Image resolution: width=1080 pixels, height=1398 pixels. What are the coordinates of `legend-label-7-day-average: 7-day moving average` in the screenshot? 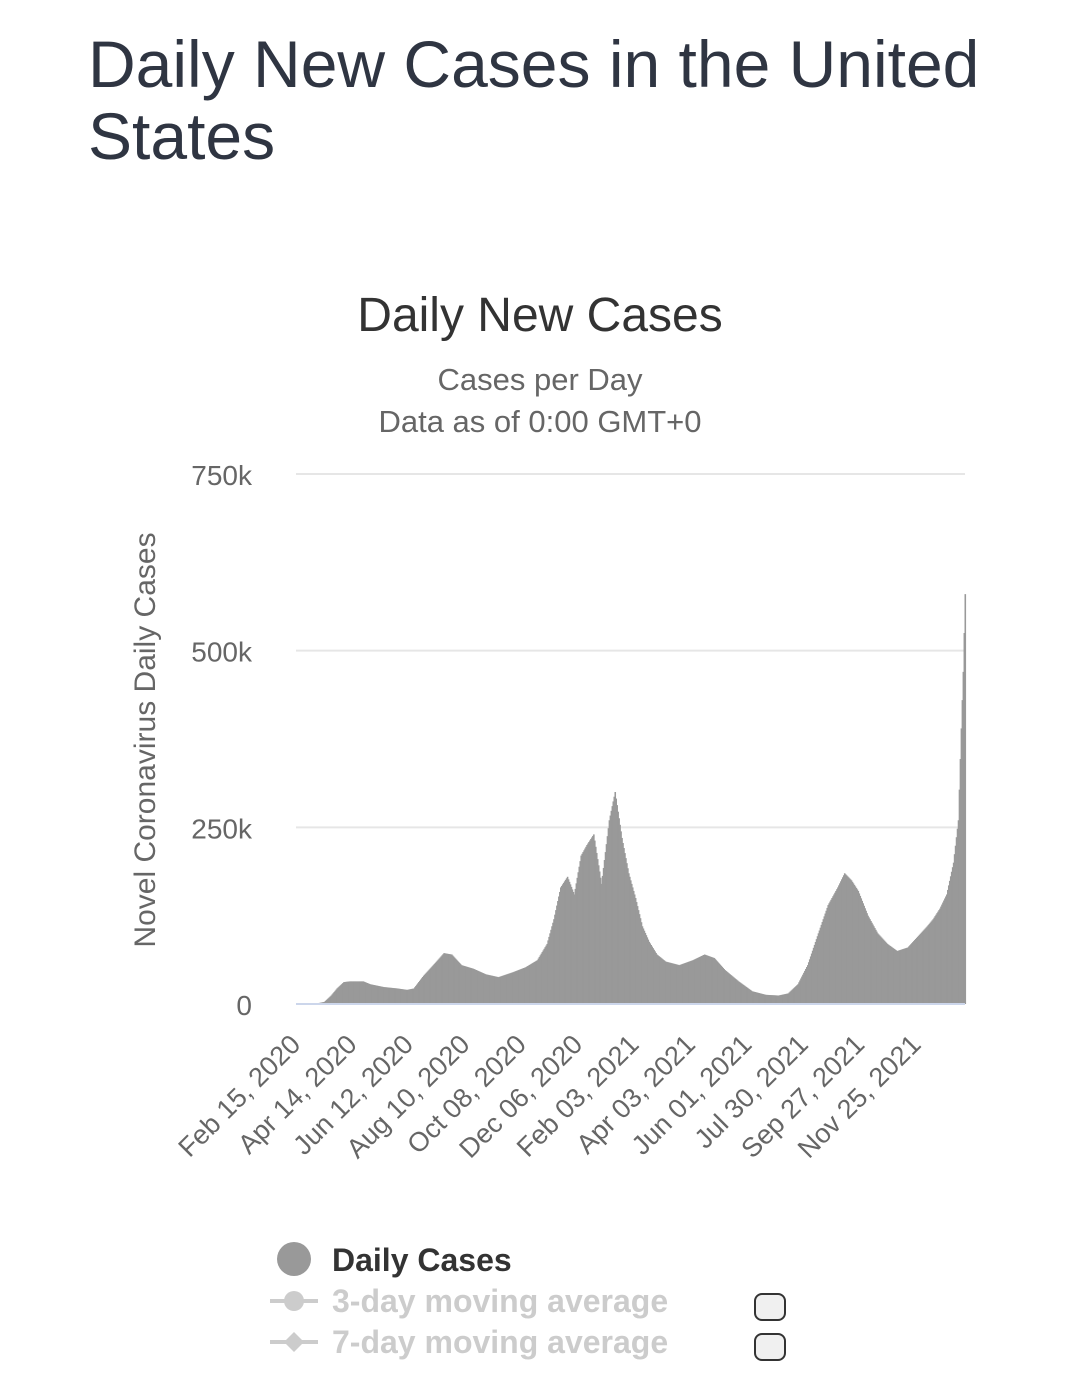 It's located at (500, 1342).